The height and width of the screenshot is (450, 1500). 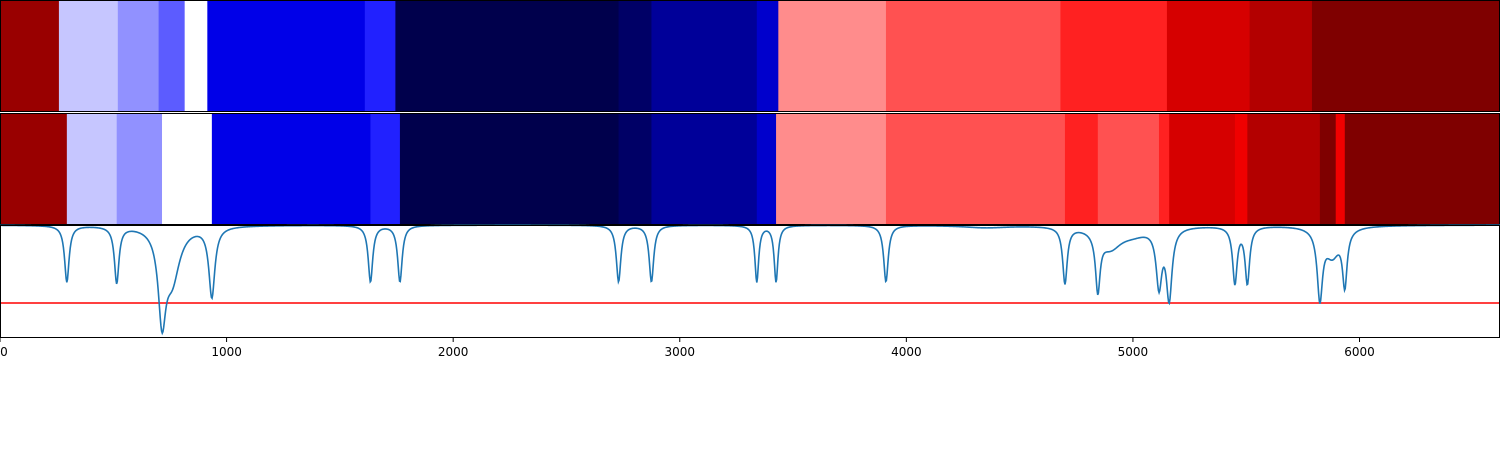 I want to click on x-tick-label: 2000, so click(x=453, y=352).